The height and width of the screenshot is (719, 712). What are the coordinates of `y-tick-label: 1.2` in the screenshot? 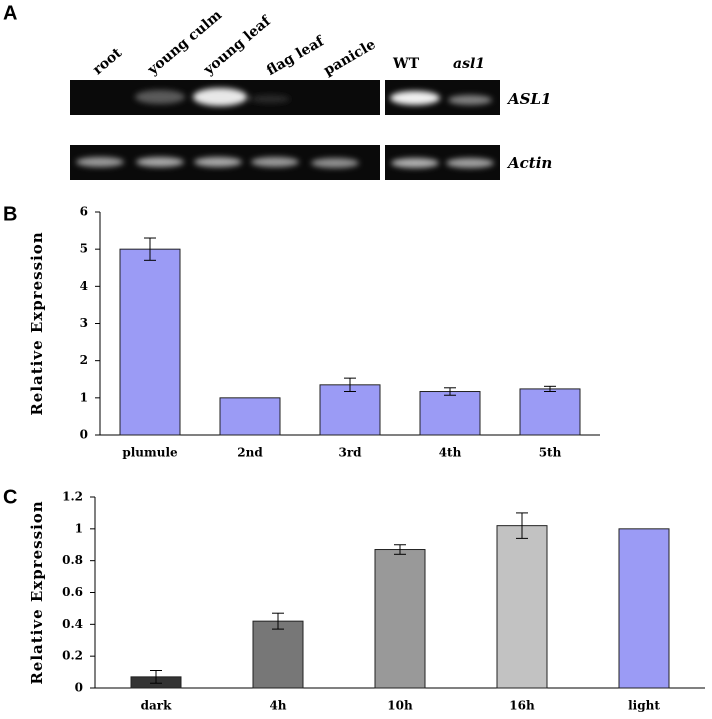 It's located at (72, 497).